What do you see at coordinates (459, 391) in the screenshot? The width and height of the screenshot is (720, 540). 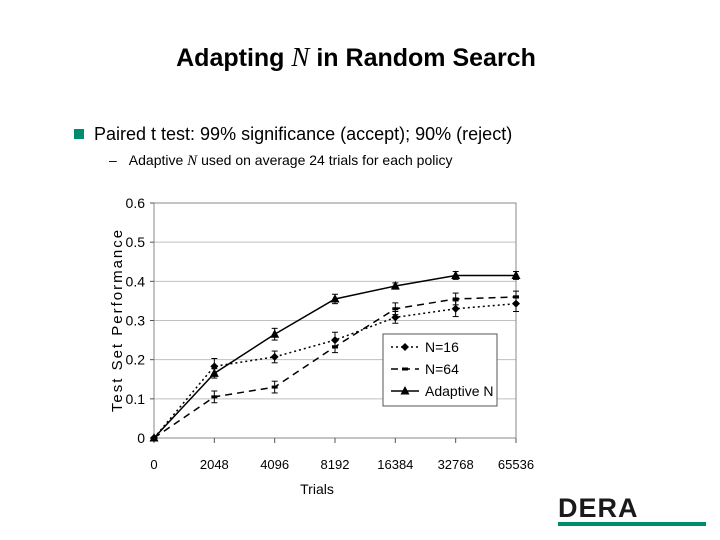 I see `legend-label-adaptive-n: Adaptive N` at bounding box center [459, 391].